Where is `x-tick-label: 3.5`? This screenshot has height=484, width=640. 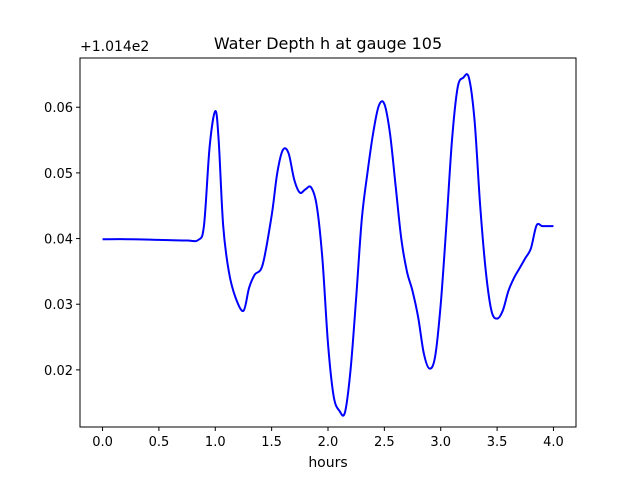
x-tick-label: 3.5 is located at coordinates (497, 442).